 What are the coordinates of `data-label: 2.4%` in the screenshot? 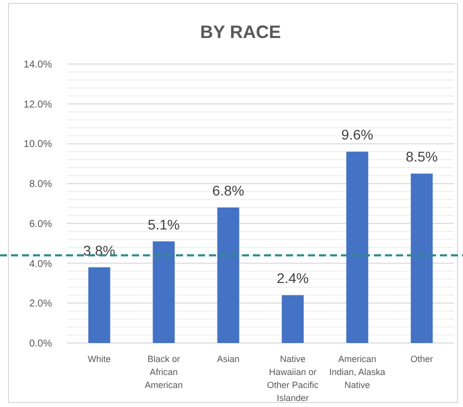 It's located at (292, 278).